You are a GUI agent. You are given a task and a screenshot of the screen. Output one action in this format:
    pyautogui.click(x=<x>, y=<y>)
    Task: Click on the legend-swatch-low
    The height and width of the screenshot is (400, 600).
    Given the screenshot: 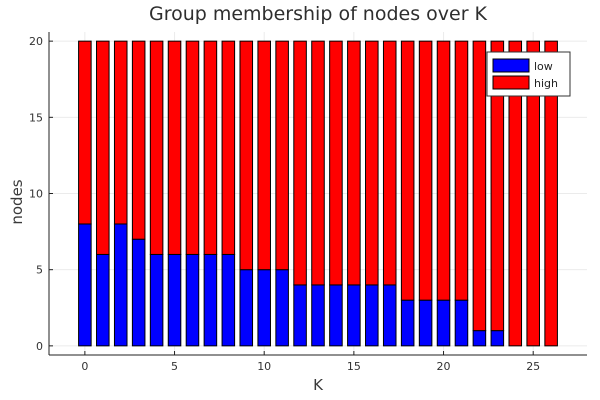 What is the action you would take?
    pyautogui.click(x=511, y=65)
    